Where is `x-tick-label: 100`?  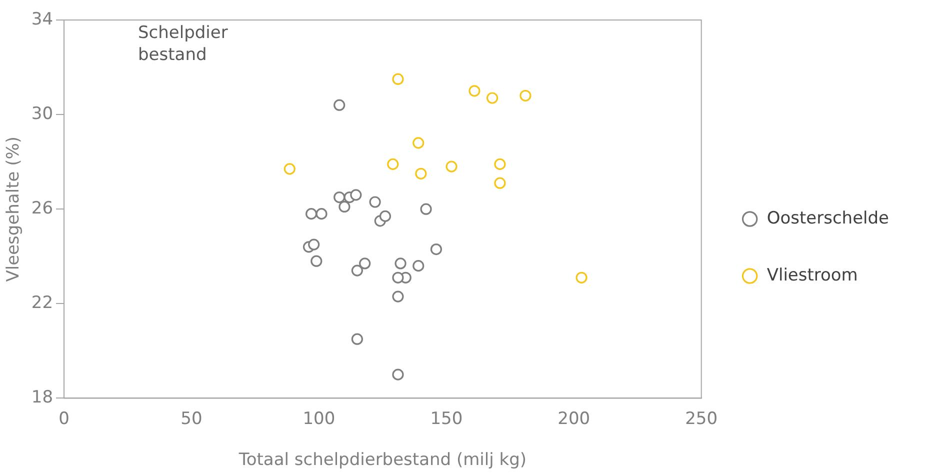 x-tick-label: 100 is located at coordinates (319, 418).